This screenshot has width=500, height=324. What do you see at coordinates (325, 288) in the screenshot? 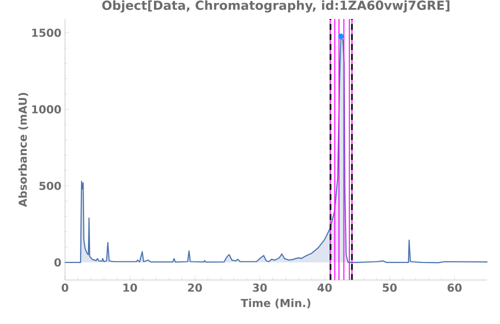
I see `x-tick-label: 40` at bounding box center [325, 288].